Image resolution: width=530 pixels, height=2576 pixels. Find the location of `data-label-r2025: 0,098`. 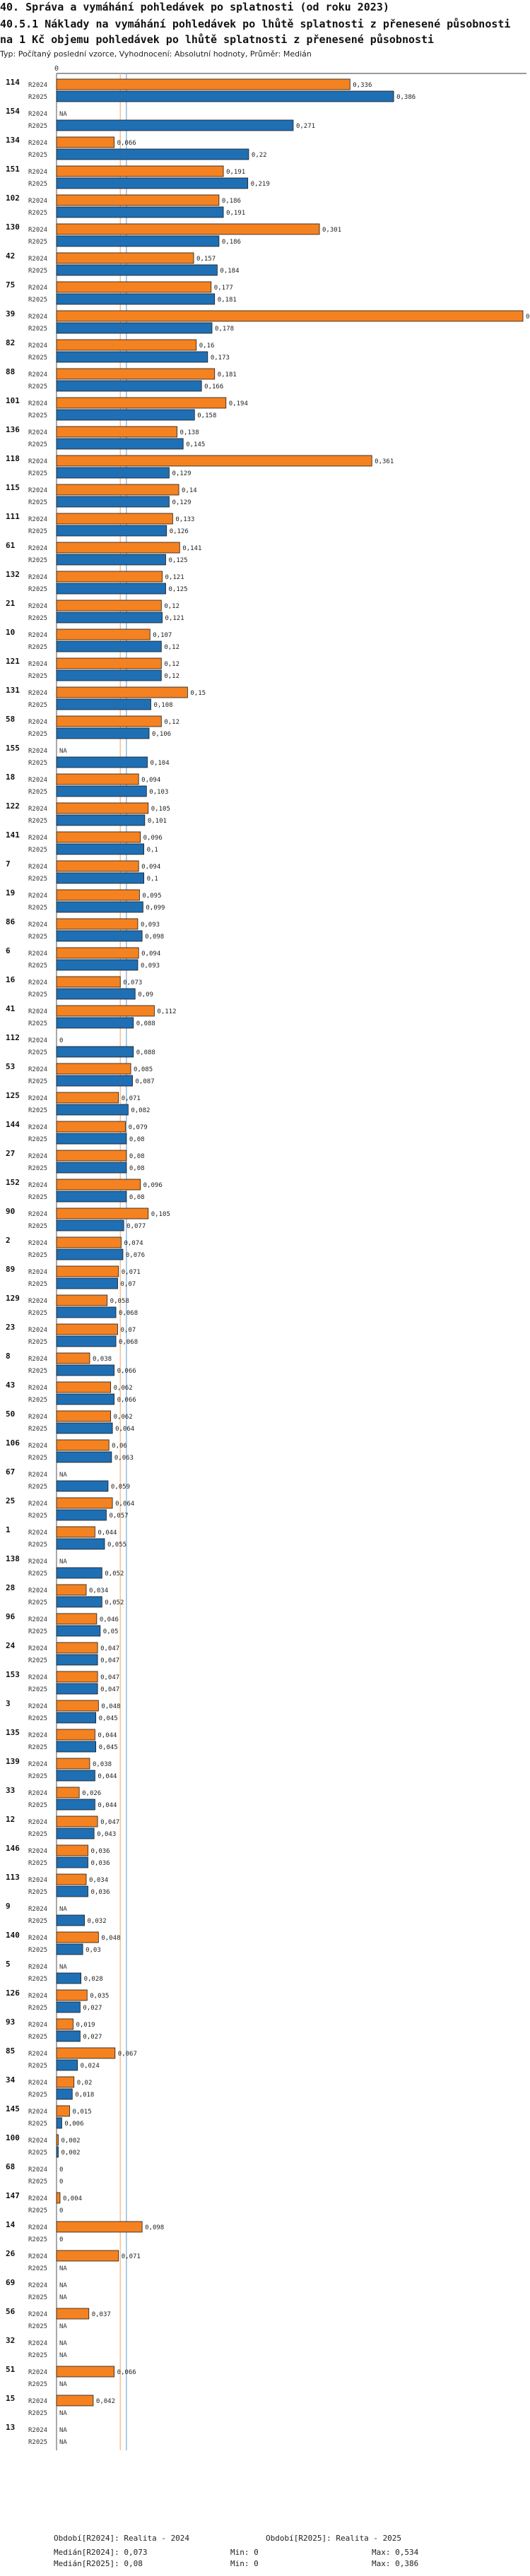

data-label-r2025: 0,098 is located at coordinates (154, 937).